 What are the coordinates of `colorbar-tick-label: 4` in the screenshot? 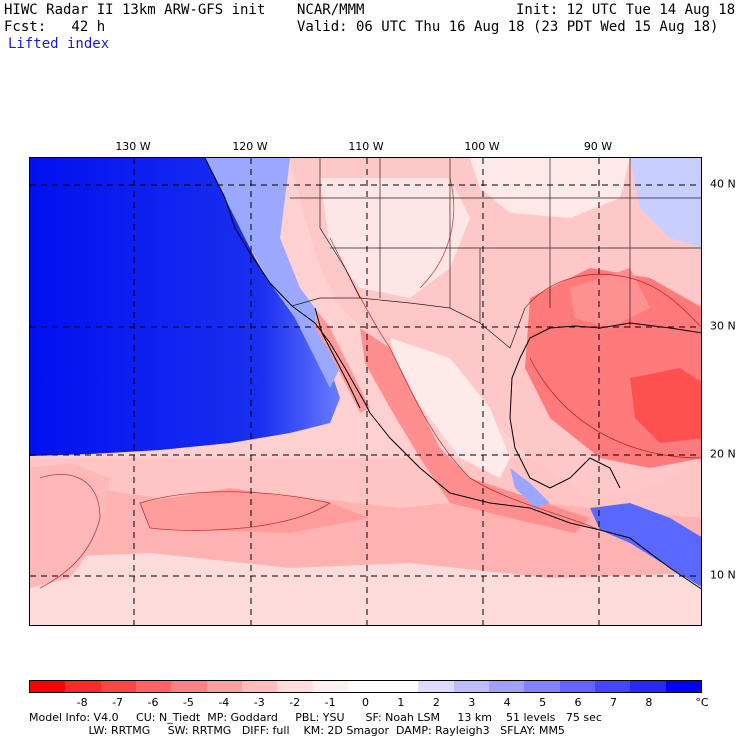 It's located at (507, 702).